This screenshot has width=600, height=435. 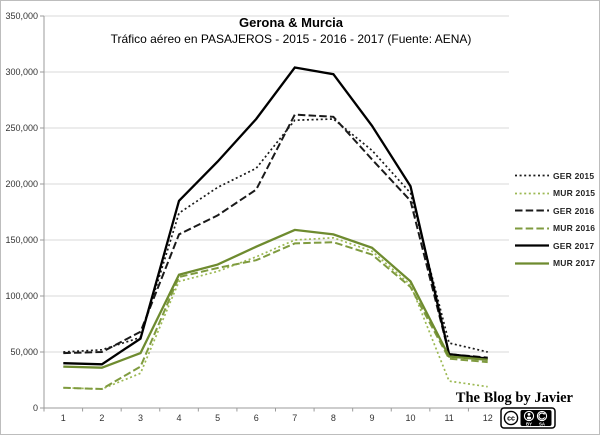 I want to click on svg-text: cc, so click(x=511, y=418).